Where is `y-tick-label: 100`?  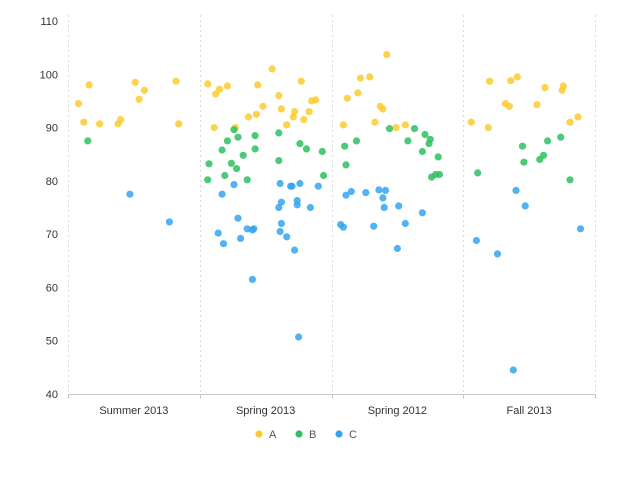 y-tick-label: 100 is located at coordinates (49, 75).